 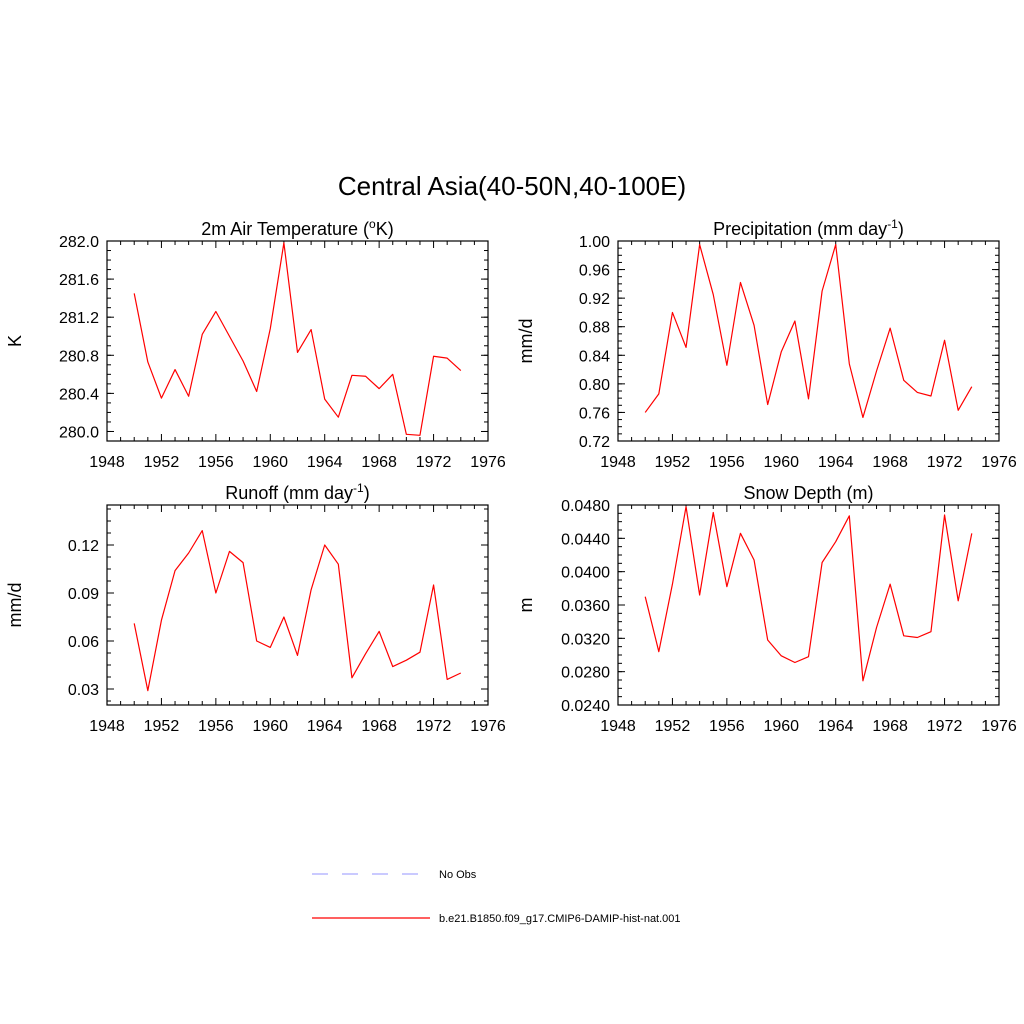 What do you see at coordinates (585, 573) in the screenshot?
I see `y-tick-label: 0.0400` at bounding box center [585, 573].